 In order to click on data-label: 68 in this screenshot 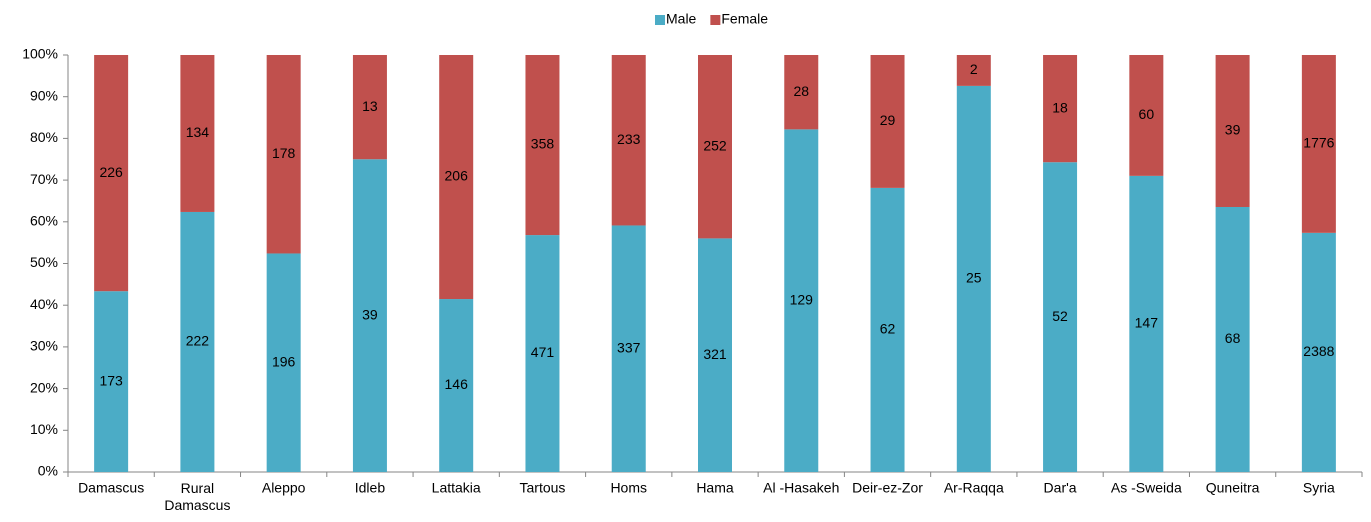, I will do `click(1233, 338)`.